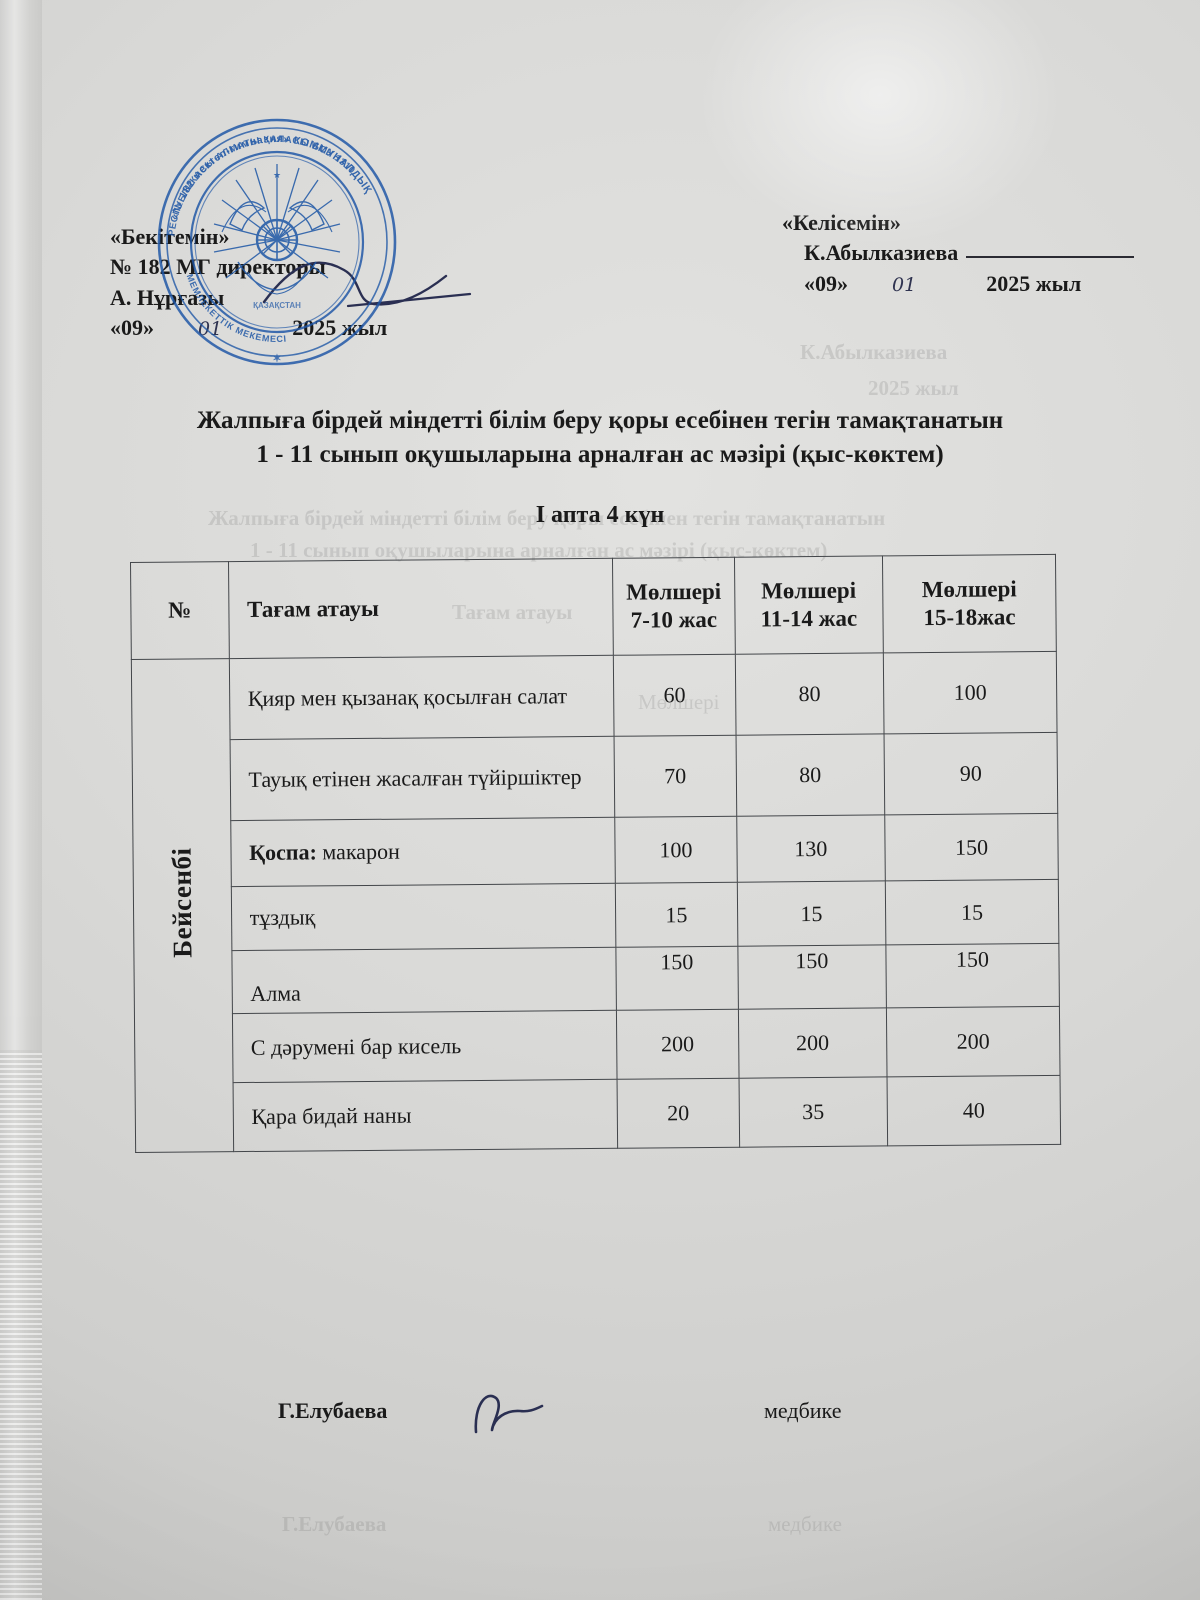 The width and height of the screenshot is (1200, 1600). Describe the element at coordinates (423, 917) in the screenshot. I see `dish-name: тұздық` at that location.